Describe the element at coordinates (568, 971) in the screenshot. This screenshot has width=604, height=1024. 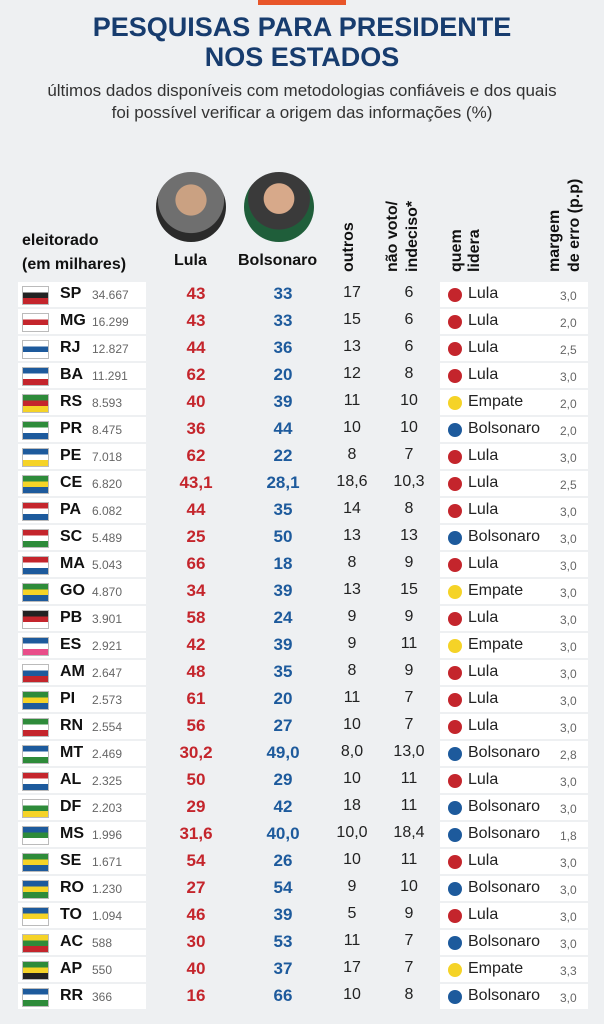
I see `margem-value: 3,3` at that location.